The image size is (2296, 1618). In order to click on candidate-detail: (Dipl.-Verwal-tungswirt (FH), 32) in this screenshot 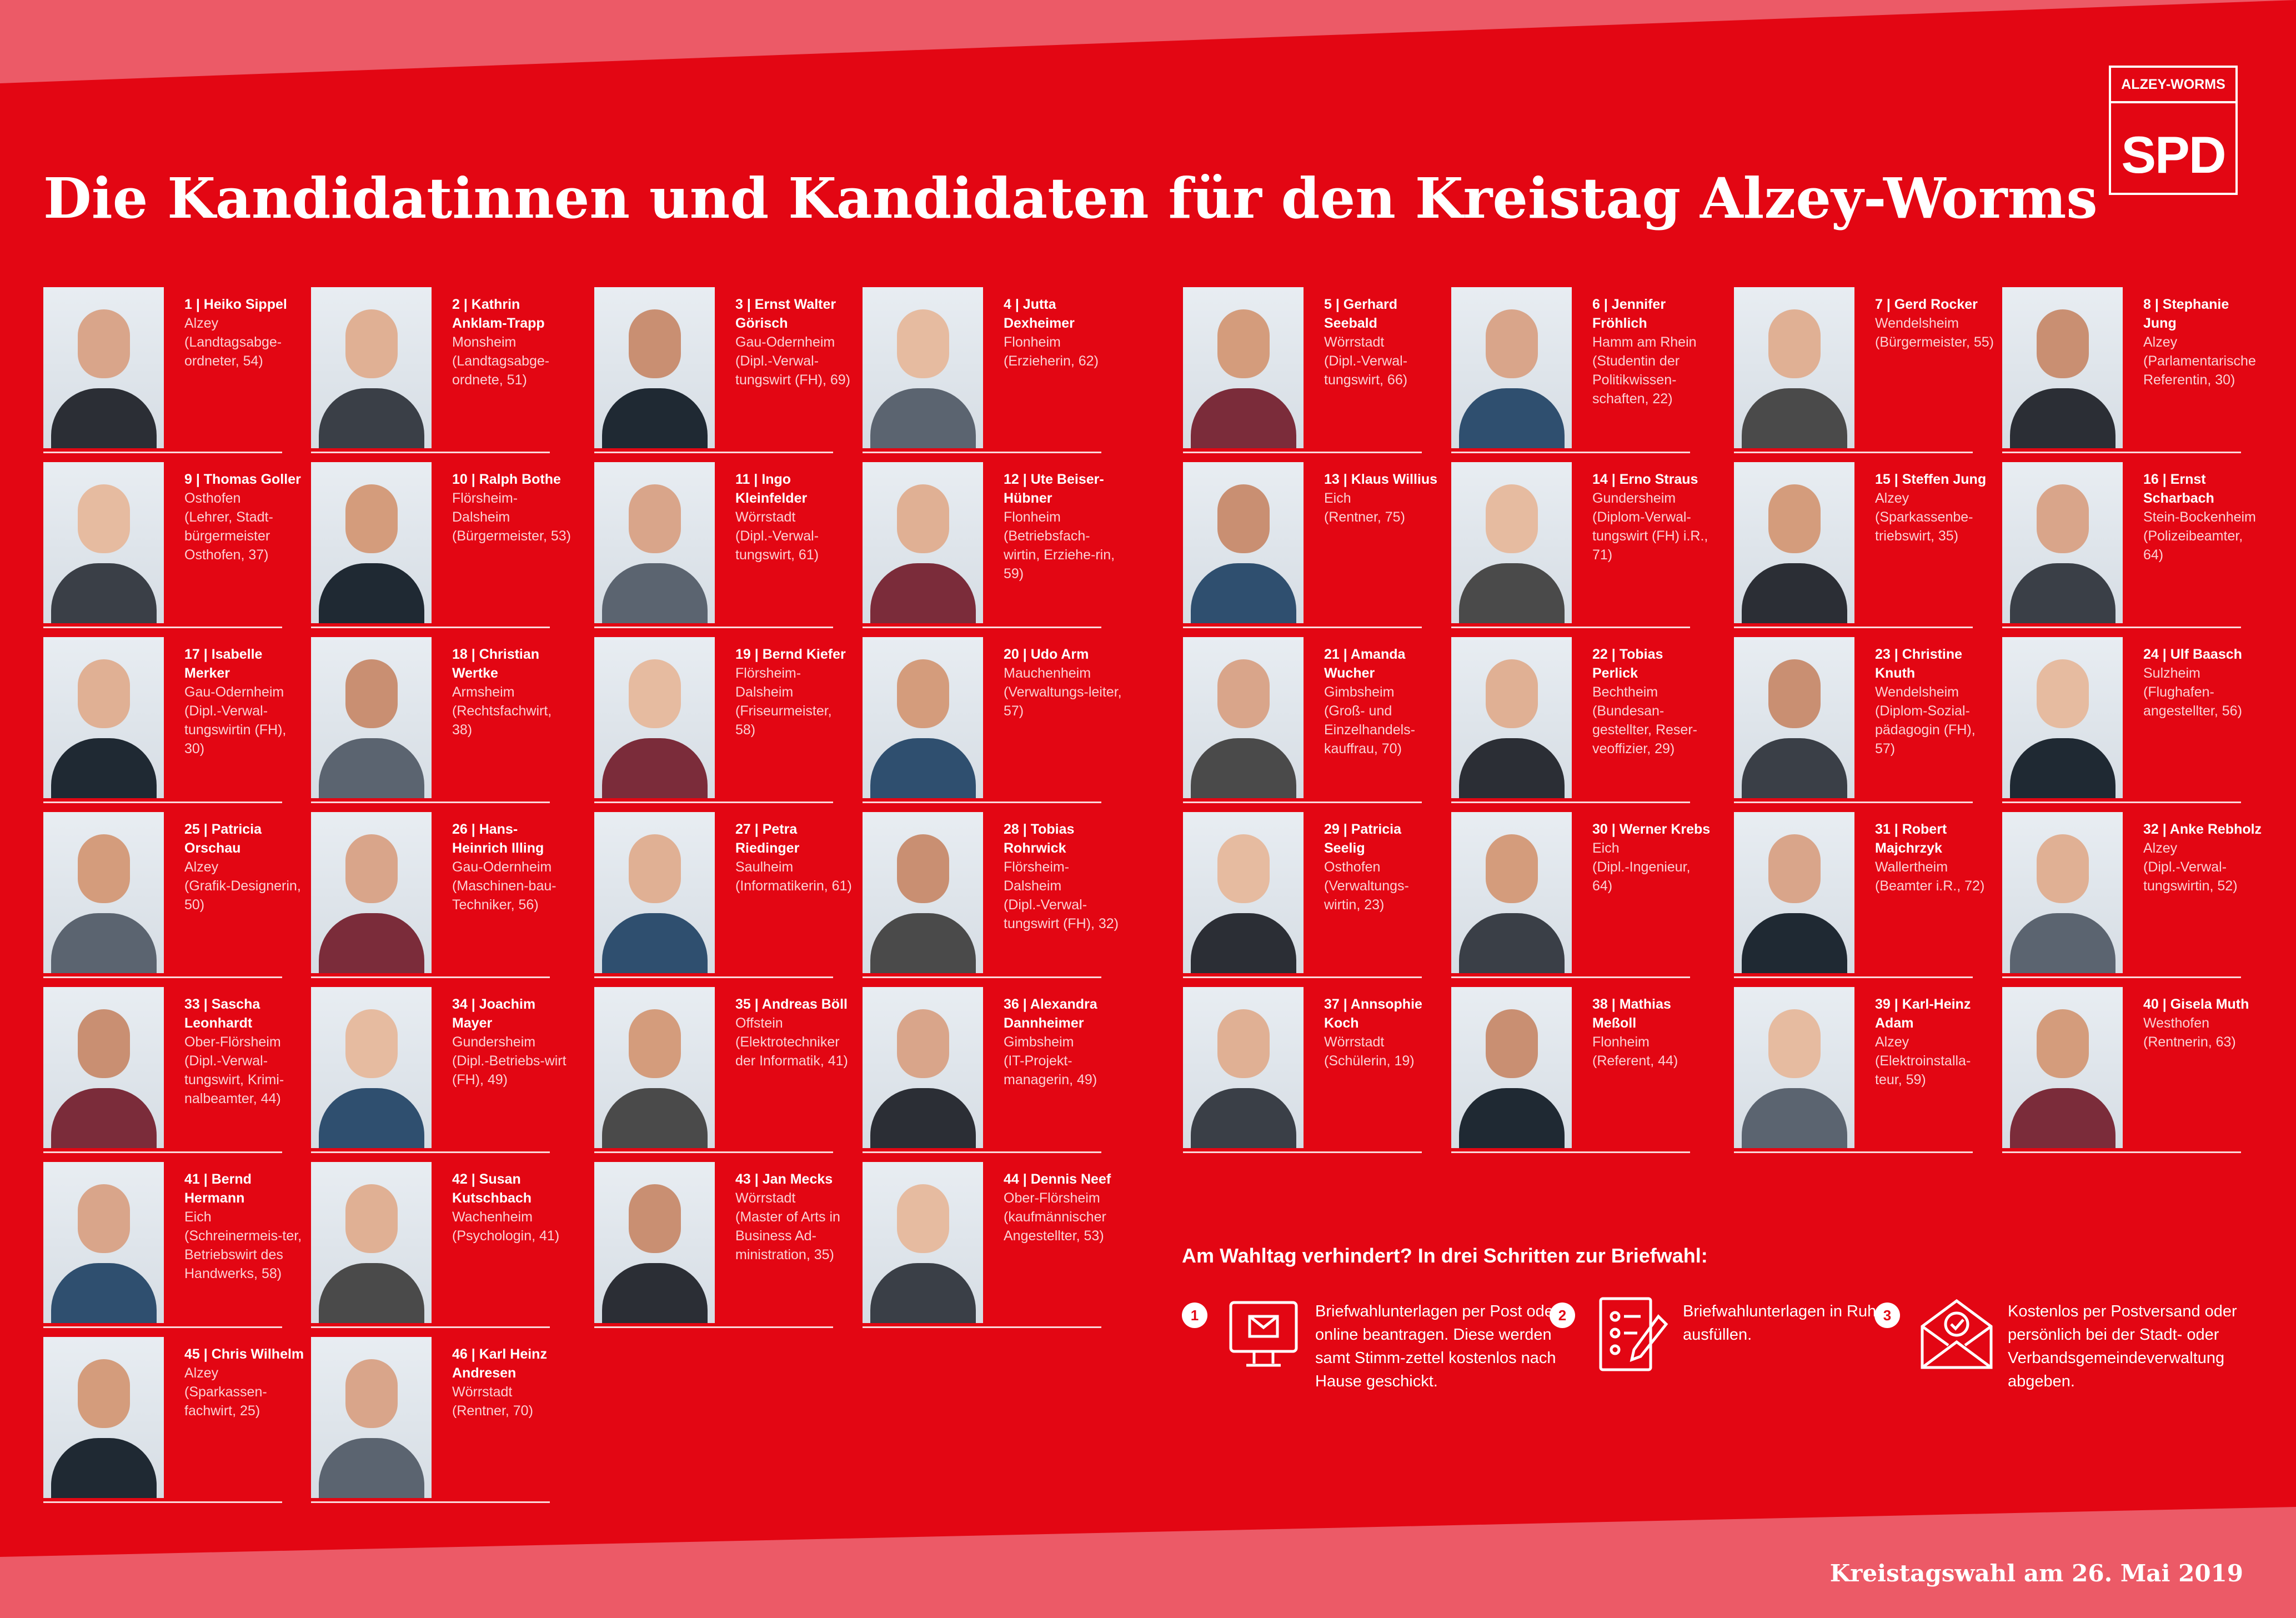, I will do `click(1061, 914)`.